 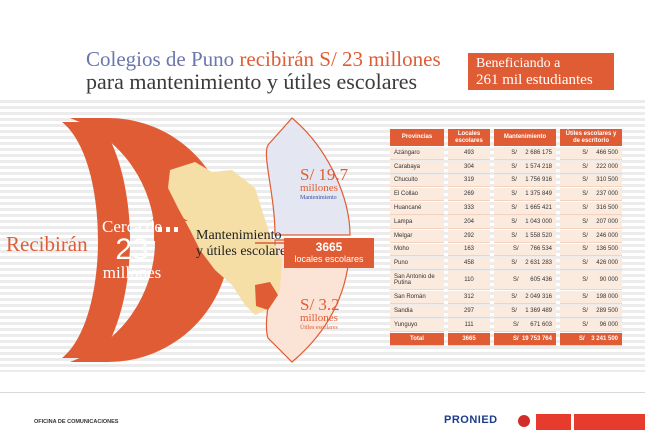 I want to click on table-row: Melgar 292 S/ 1 558 520 S/ 246 000, so click(x=506, y=236).